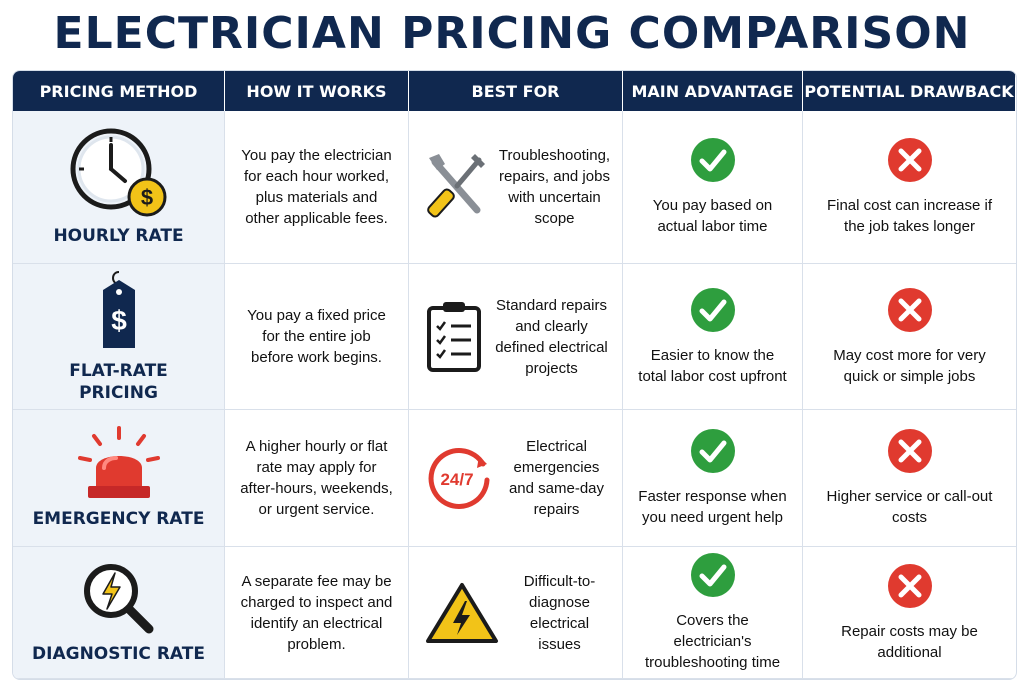  What do you see at coordinates (516, 613) in the screenshot?
I see `best-cell: Difficult-to-diagnose electrical issues` at bounding box center [516, 613].